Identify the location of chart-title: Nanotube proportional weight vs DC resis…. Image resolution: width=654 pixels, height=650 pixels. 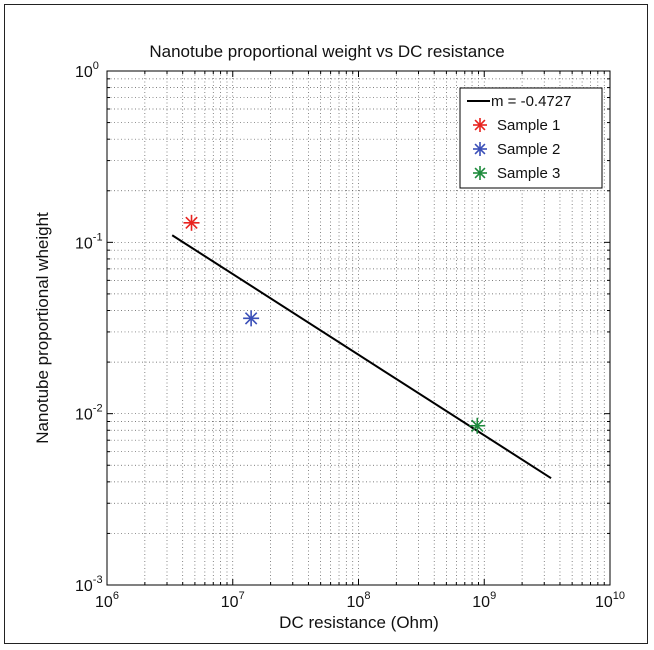
(326, 51).